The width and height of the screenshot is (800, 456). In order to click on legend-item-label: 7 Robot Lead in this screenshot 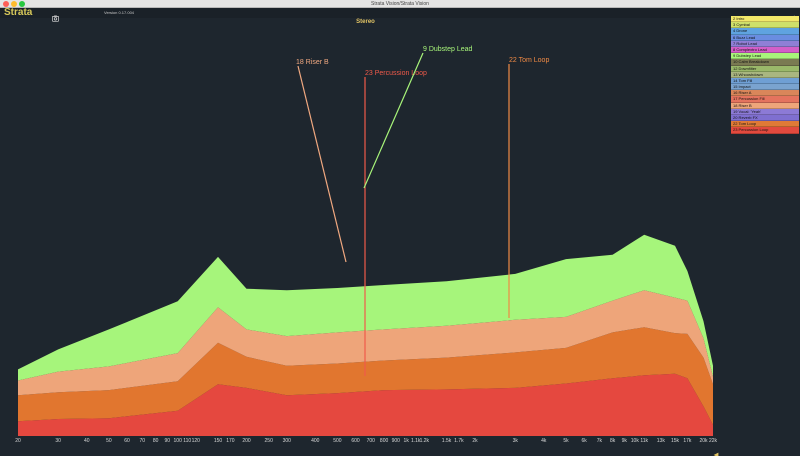, I will do `click(745, 43)`.